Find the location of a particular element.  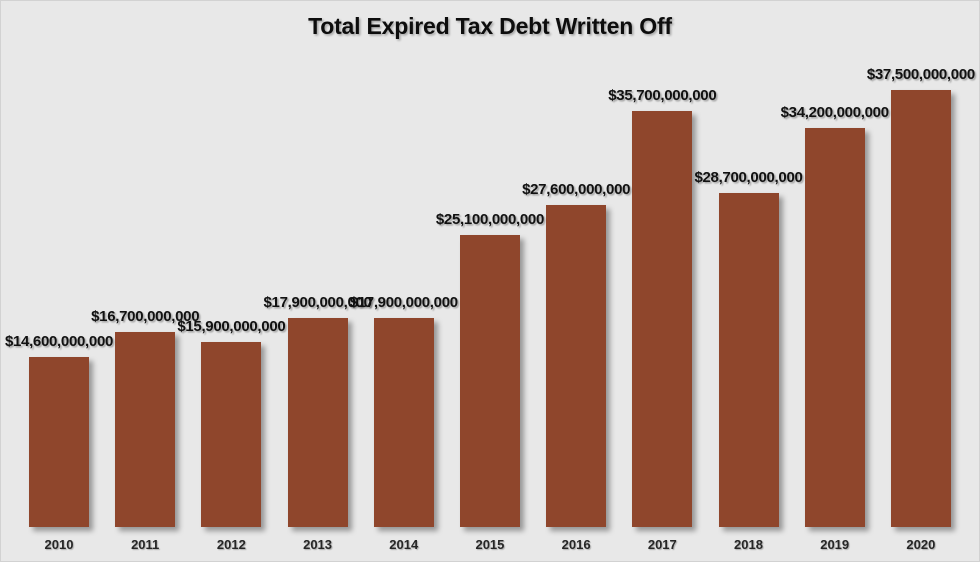

bar-value-label: $16,700,000,000 is located at coordinates (145, 316).